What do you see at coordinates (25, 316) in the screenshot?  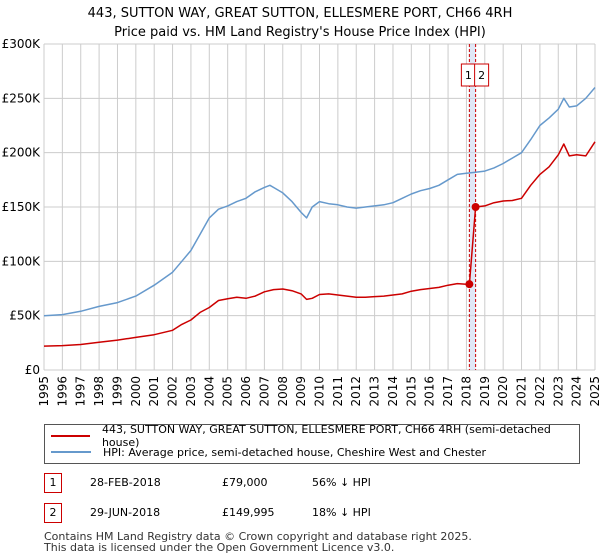 I see `y-tick-label: £50K` at bounding box center [25, 316].